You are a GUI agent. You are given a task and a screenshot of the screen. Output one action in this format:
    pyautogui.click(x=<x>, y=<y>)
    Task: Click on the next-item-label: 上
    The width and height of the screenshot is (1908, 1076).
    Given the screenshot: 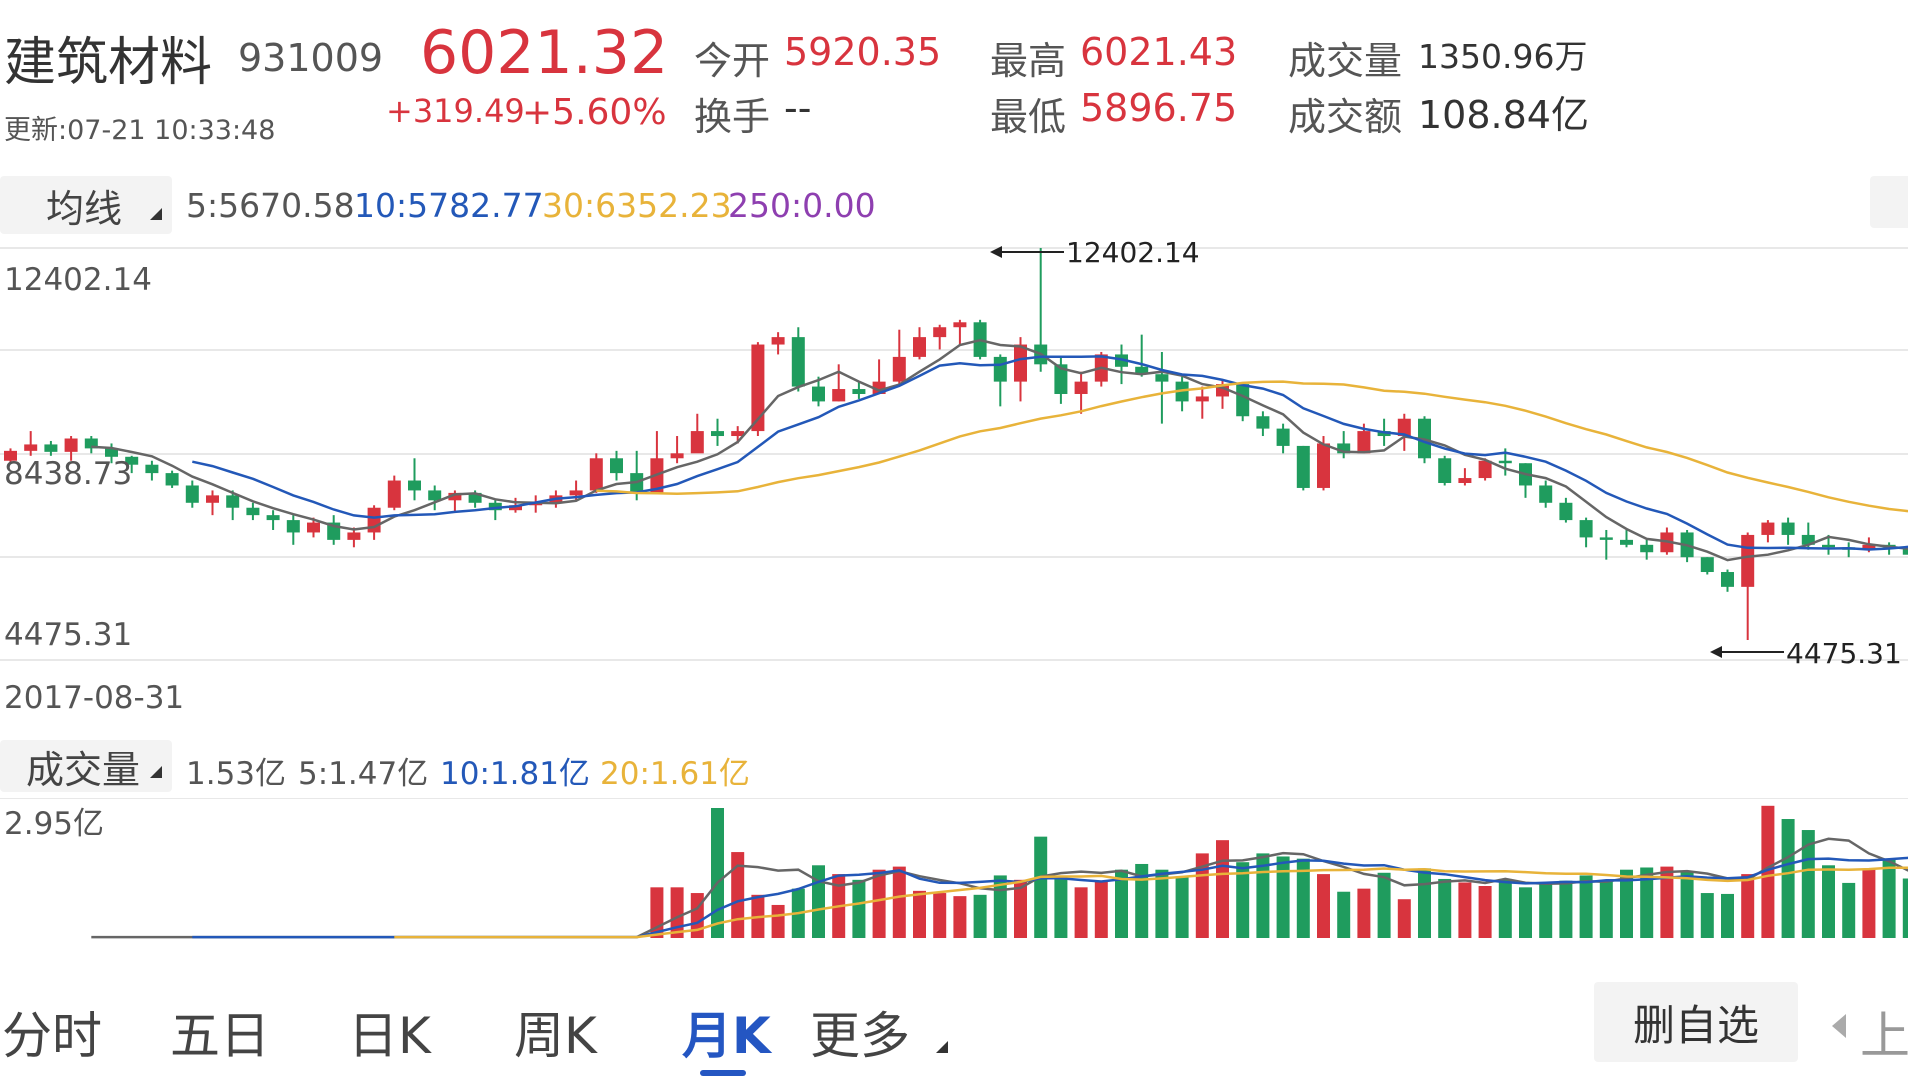 What is the action you would take?
    pyautogui.click(x=1884, y=1036)
    